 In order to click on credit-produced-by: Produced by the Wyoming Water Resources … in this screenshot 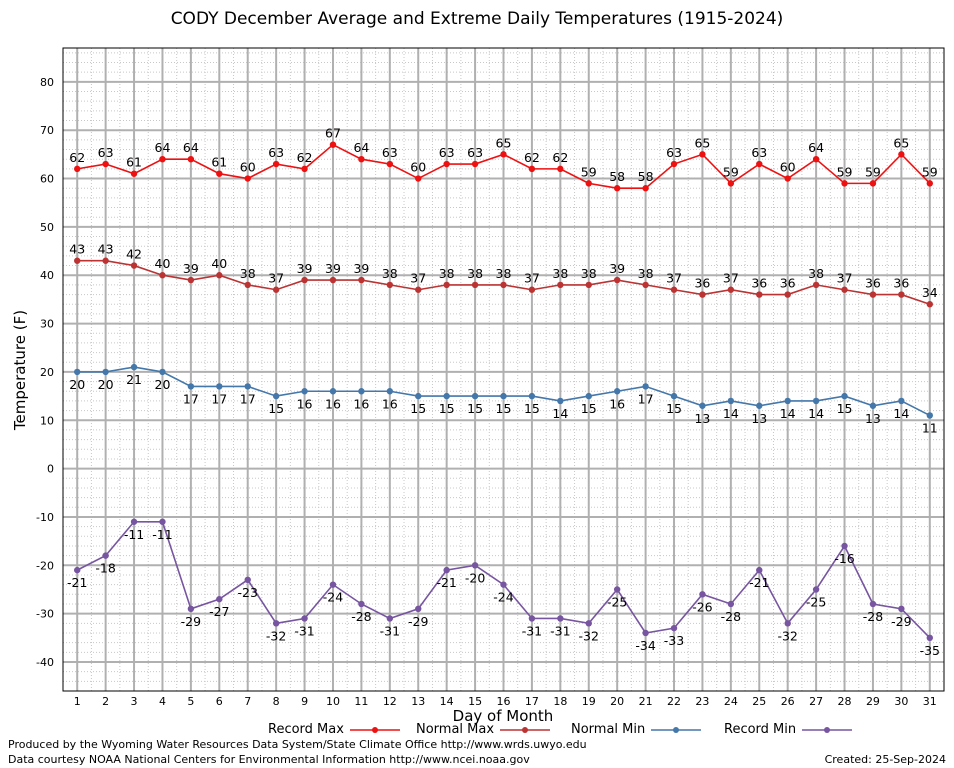, I will do `click(297, 744)`.